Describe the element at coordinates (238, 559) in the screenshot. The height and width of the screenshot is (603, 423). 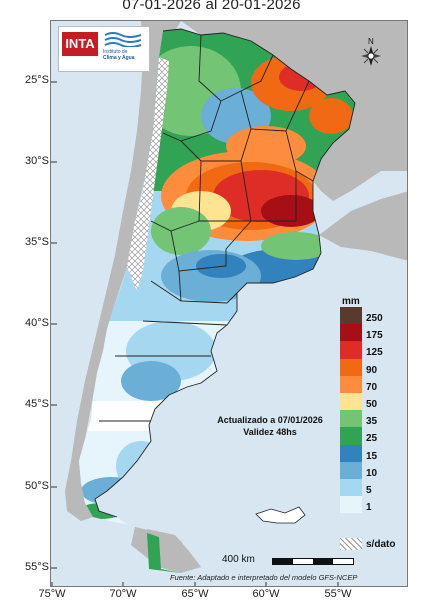
I see `scale-label: 400 km` at that location.